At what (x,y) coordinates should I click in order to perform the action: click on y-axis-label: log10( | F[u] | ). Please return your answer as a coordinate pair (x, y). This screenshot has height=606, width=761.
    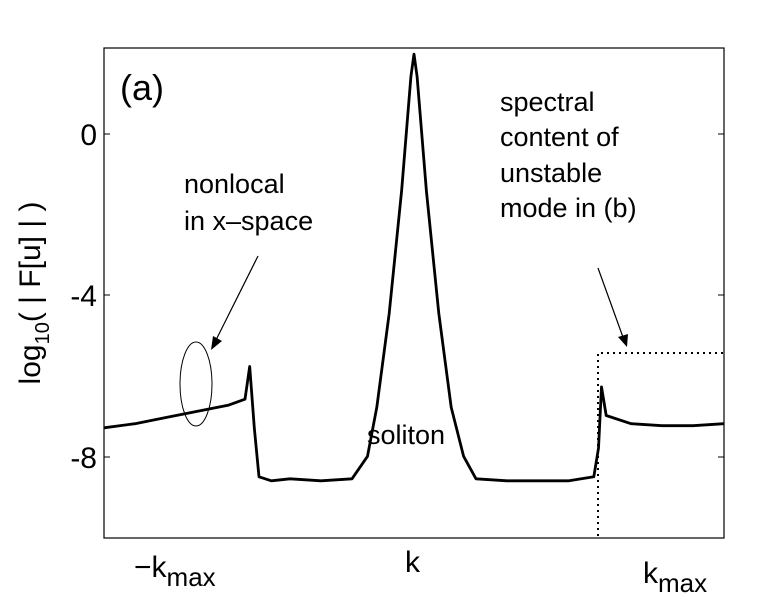
    Looking at the image, I should click on (34, 293).